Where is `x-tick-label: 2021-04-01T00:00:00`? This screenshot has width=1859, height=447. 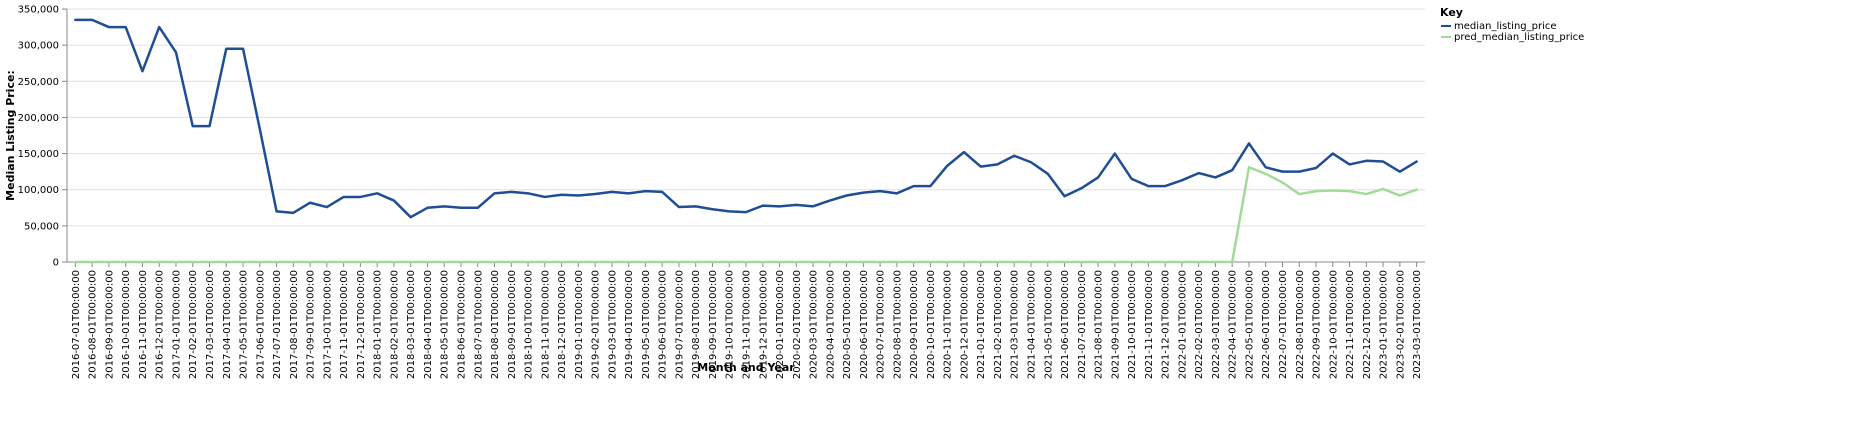 x-tick-label: 2021-04-01T00:00:00 is located at coordinates (1032, 324).